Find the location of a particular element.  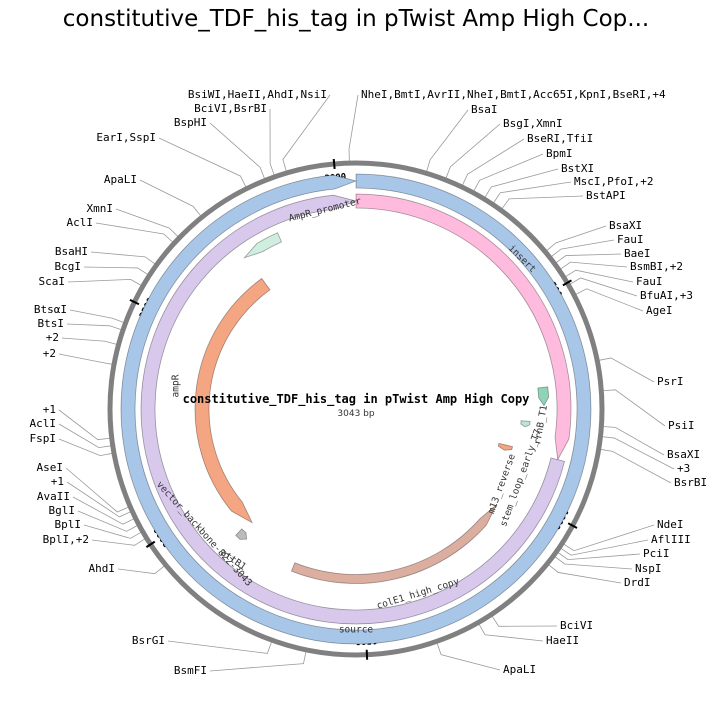

feature-cole1 is located at coordinates (393, 544).